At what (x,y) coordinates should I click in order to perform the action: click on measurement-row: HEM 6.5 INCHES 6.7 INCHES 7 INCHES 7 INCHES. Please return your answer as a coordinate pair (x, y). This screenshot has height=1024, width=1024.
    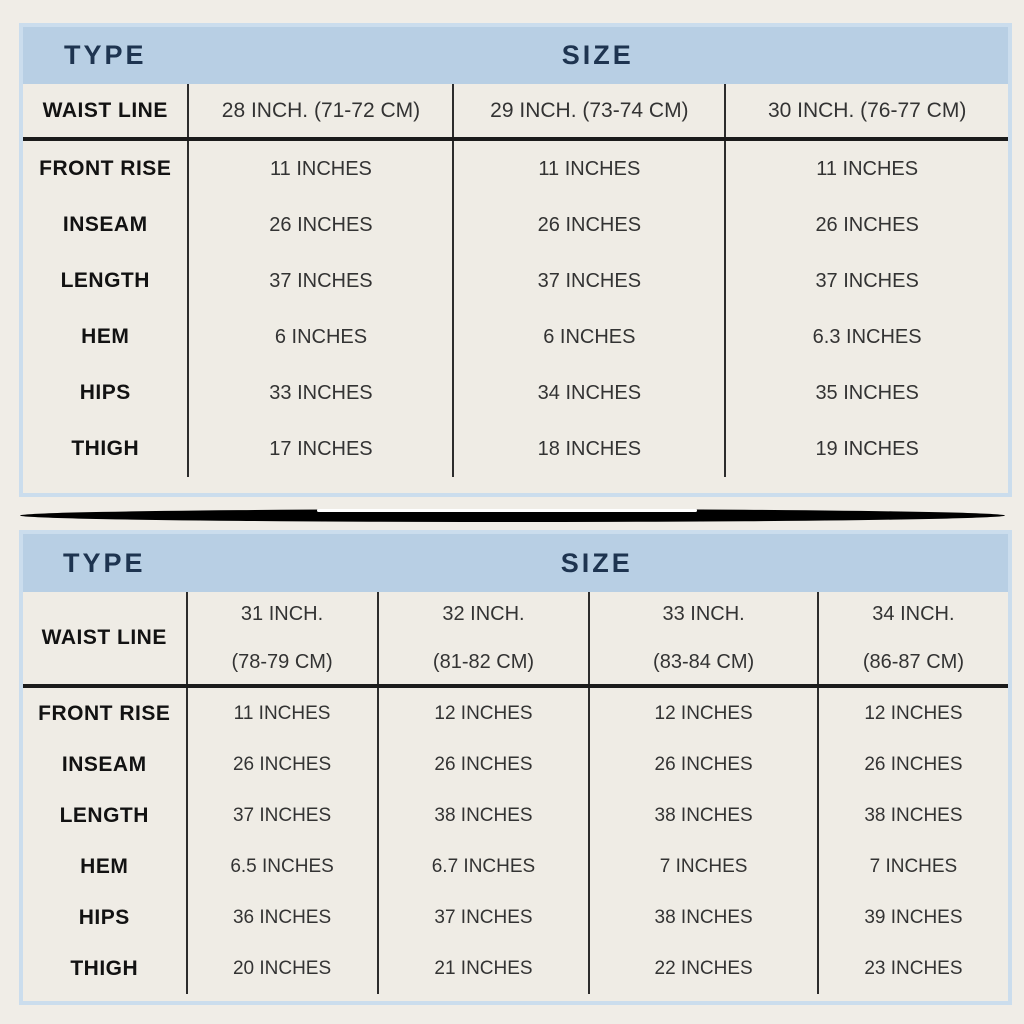
    Looking at the image, I should click on (515, 866).